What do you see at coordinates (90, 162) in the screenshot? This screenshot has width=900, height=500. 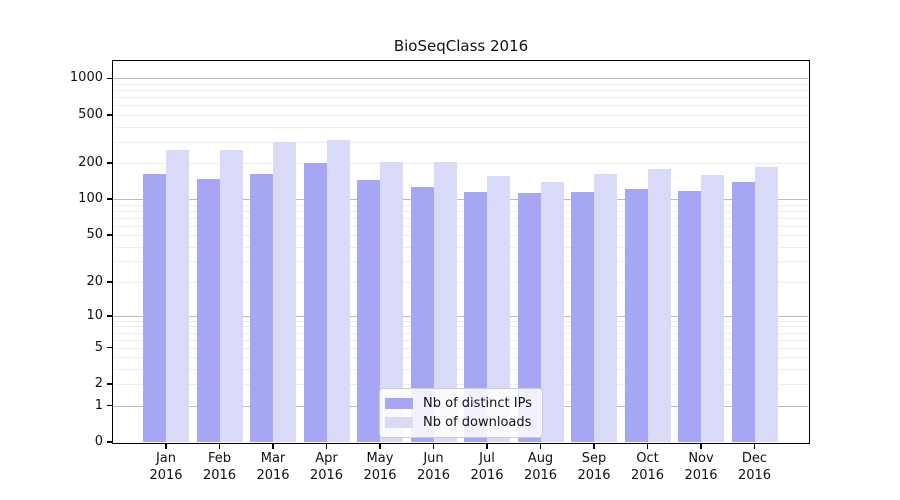 I see `y-tick-label: 200` at bounding box center [90, 162].